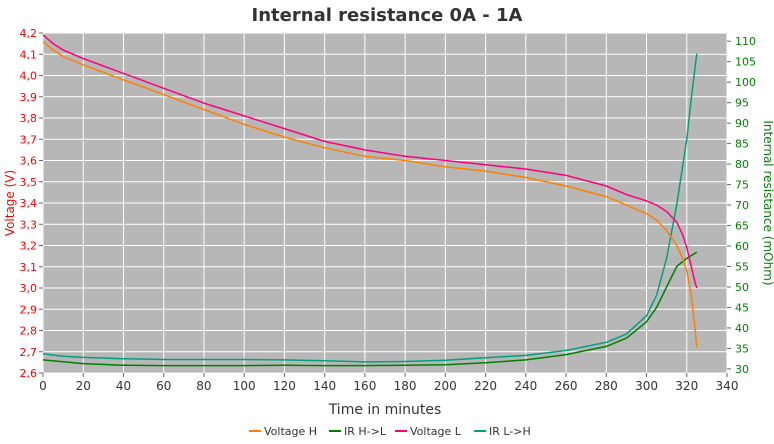 The height and width of the screenshot is (444, 774). Describe the element at coordinates (29, 139) in the screenshot. I see `y-left-tick-label: 3,7` at that location.